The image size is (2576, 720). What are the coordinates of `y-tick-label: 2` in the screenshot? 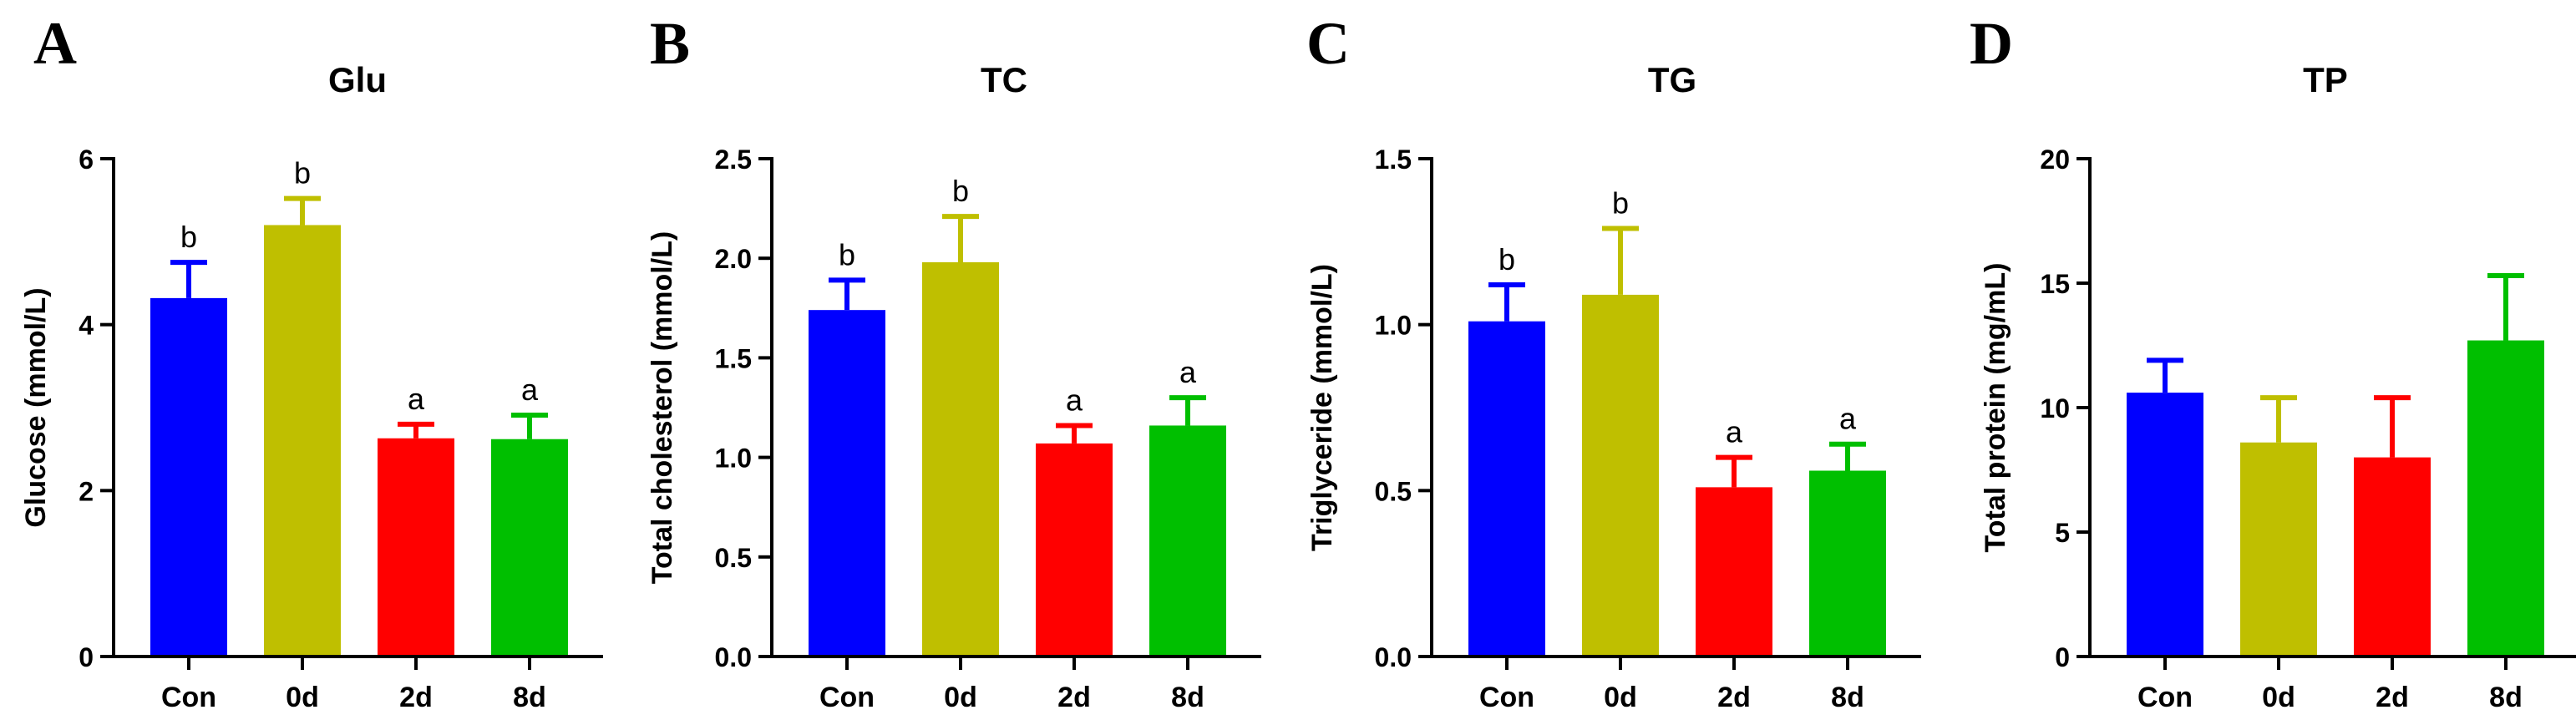 It's located at (86, 491).